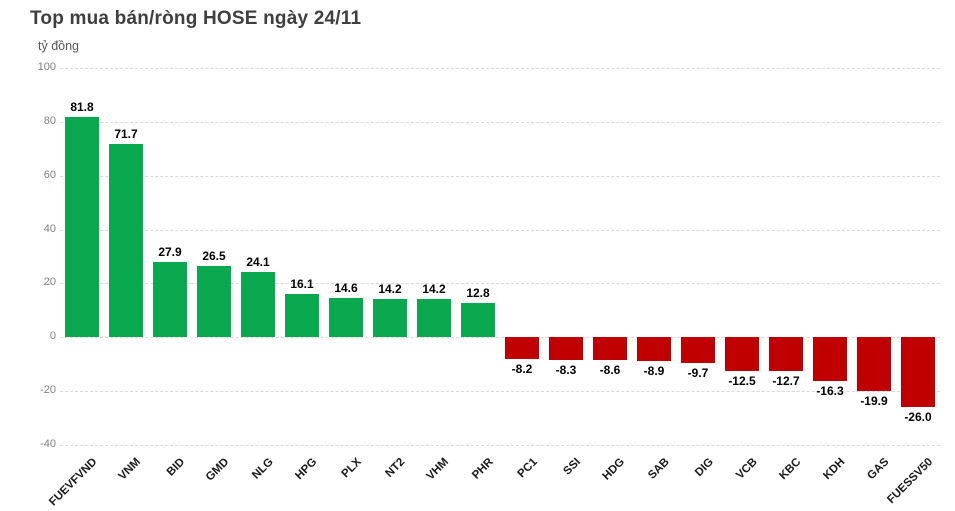 Image resolution: width=955 pixels, height=511 pixels. What do you see at coordinates (46, 67) in the screenshot?
I see `y-axis-tick-label: 100` at bounding box center [46, 67].